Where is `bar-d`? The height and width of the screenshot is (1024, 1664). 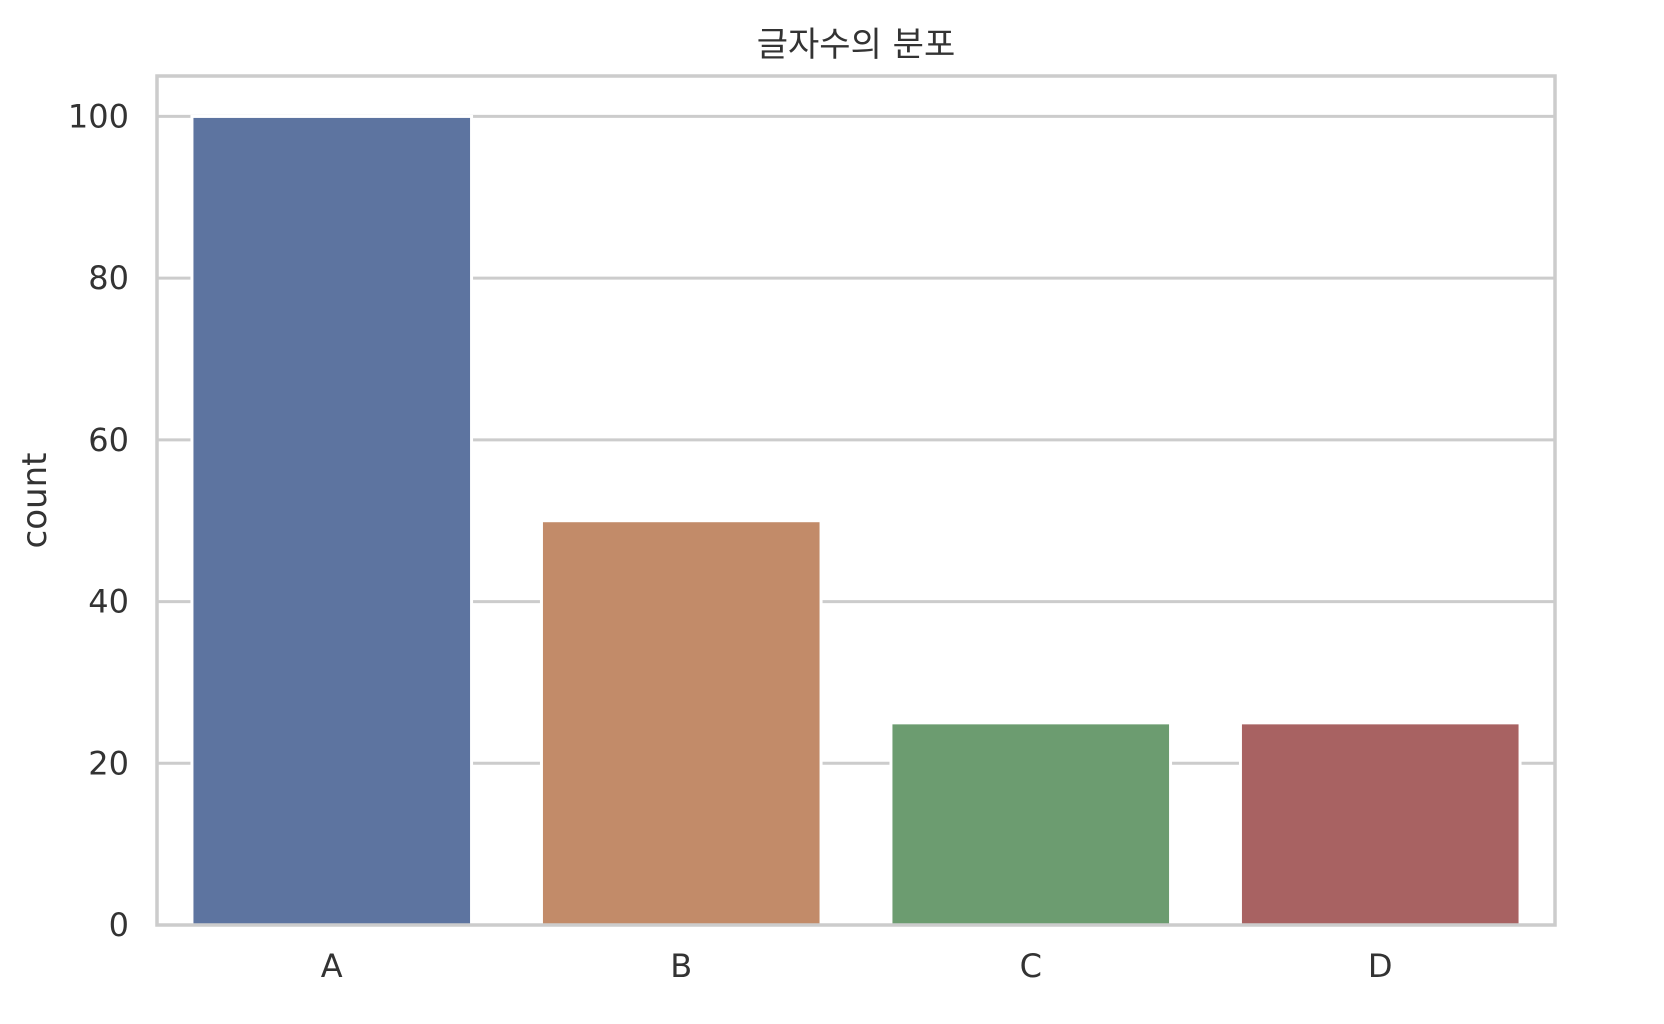
bar-d is located at coordinates (1380, 824).